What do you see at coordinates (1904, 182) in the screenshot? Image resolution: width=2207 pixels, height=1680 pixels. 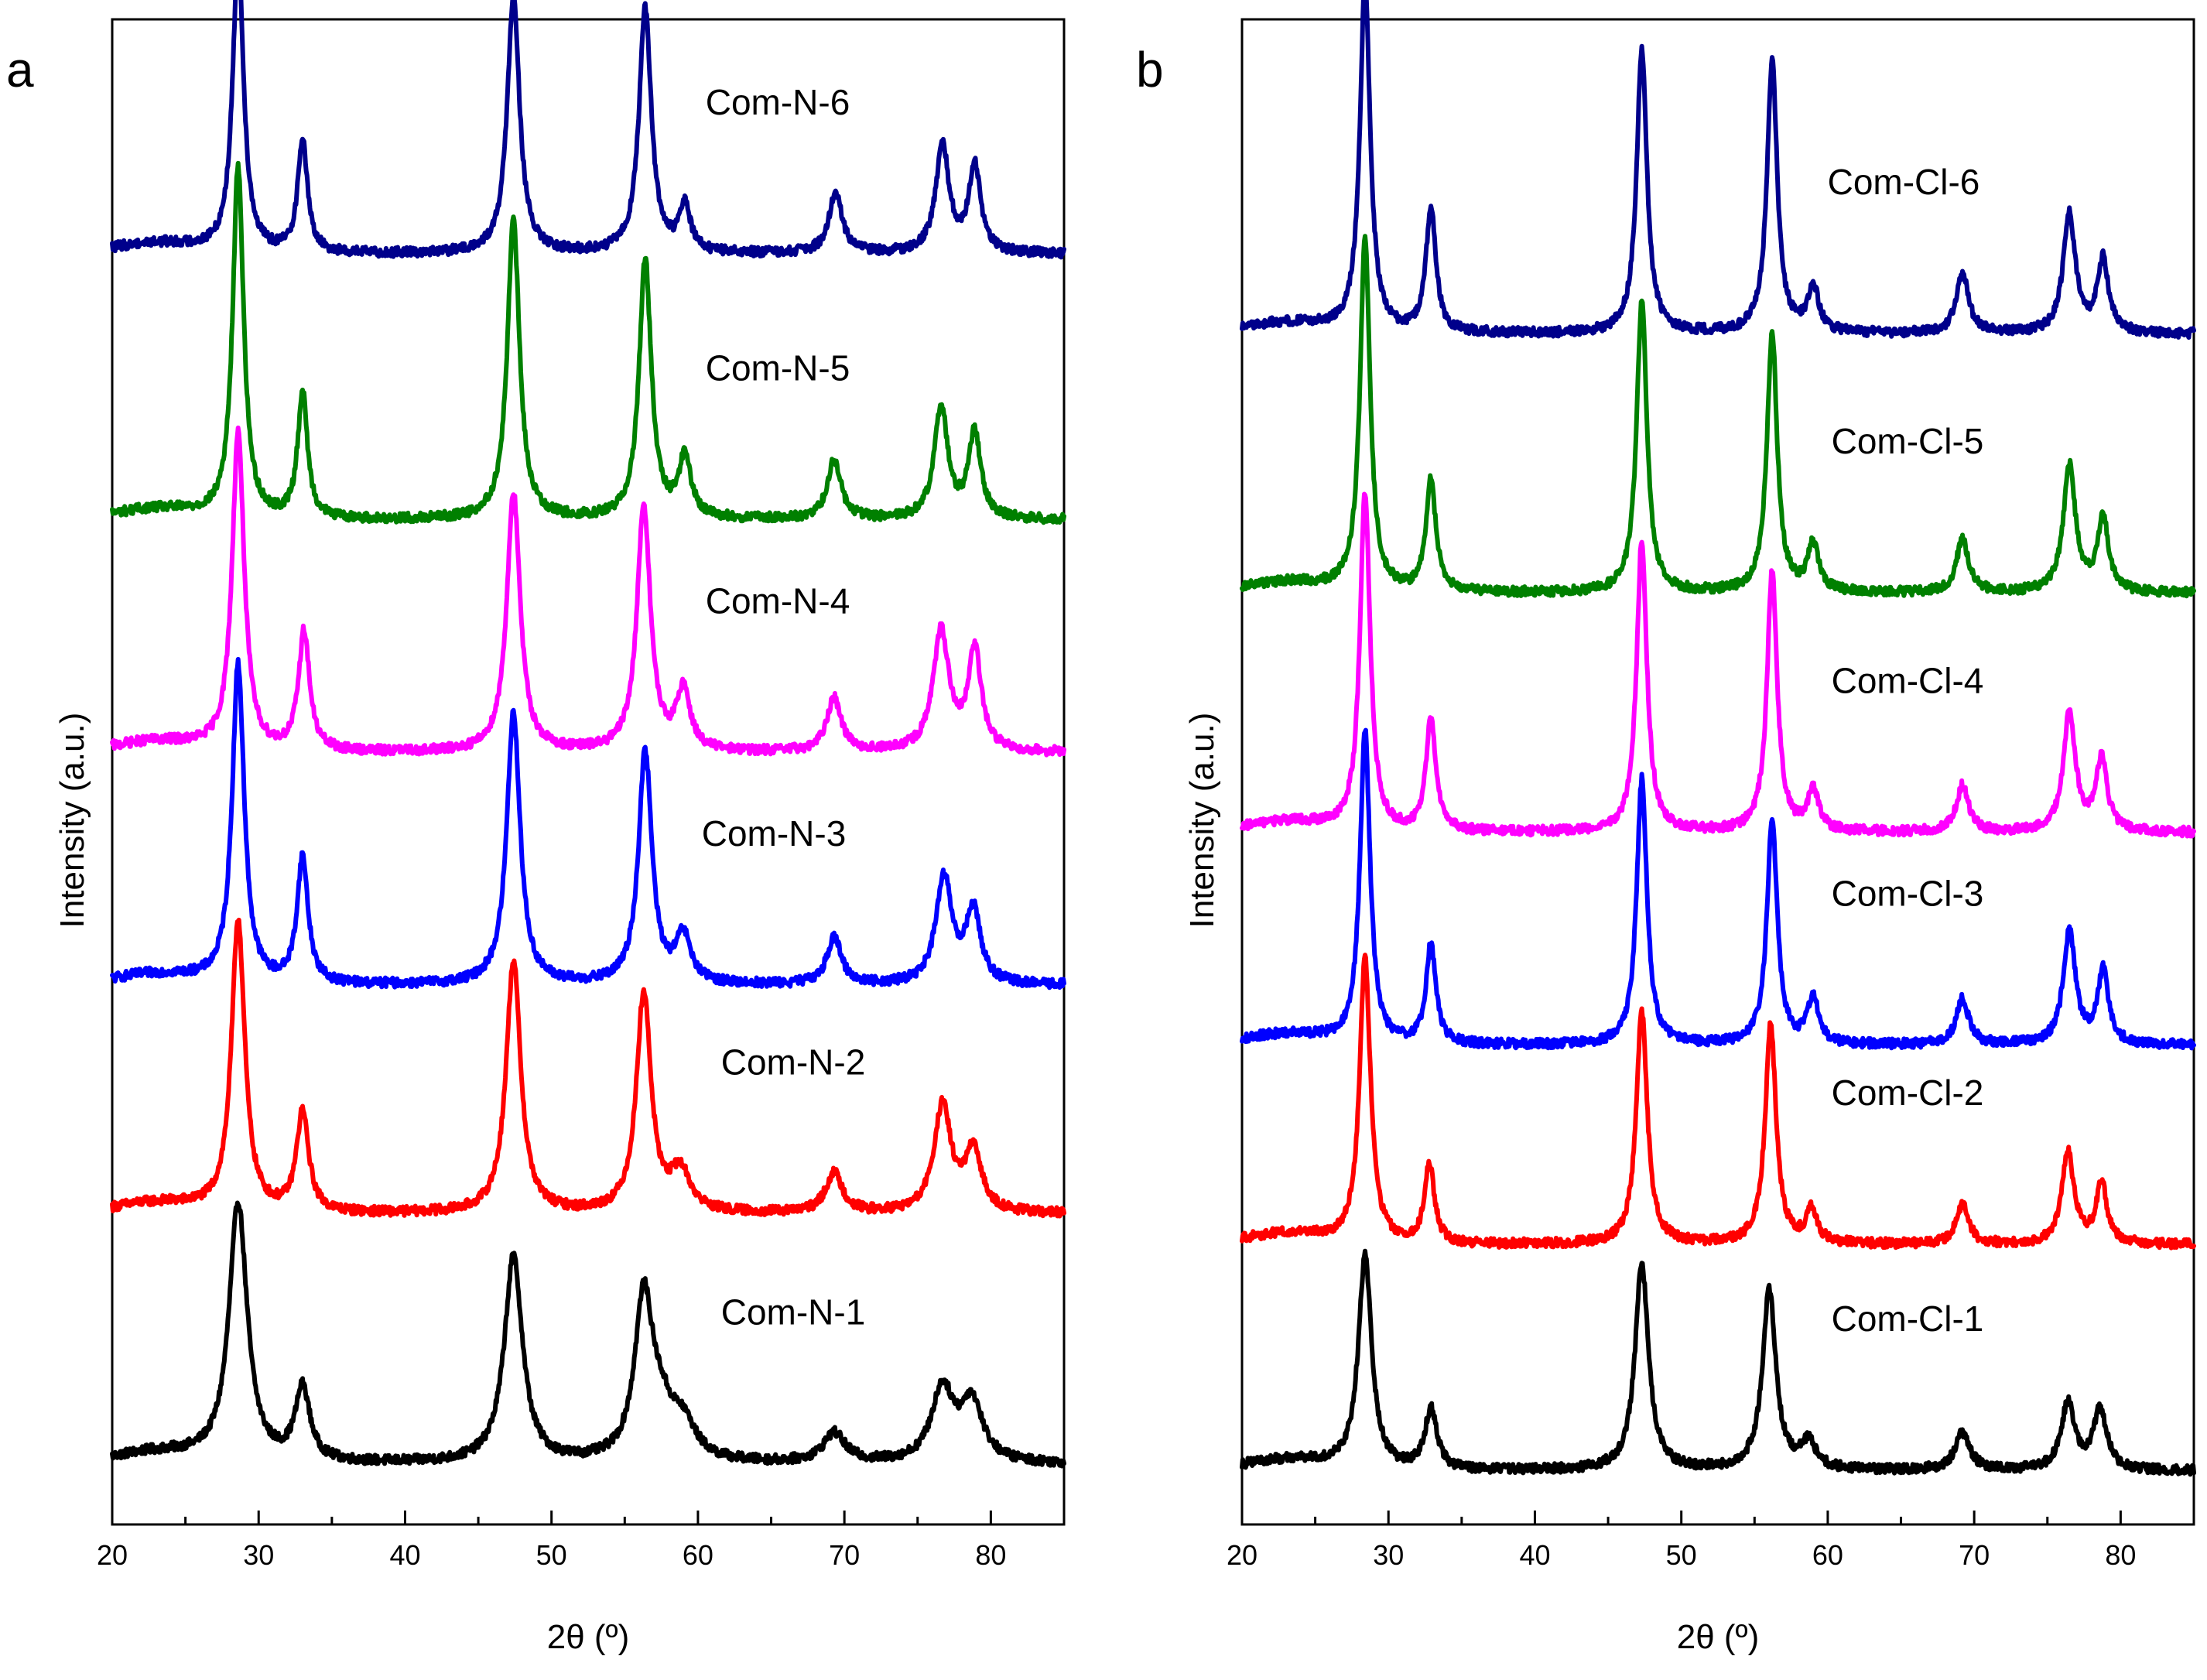 I see `label-com-cl-6: Com-Cl-6` at bounding box center [1904, 182].